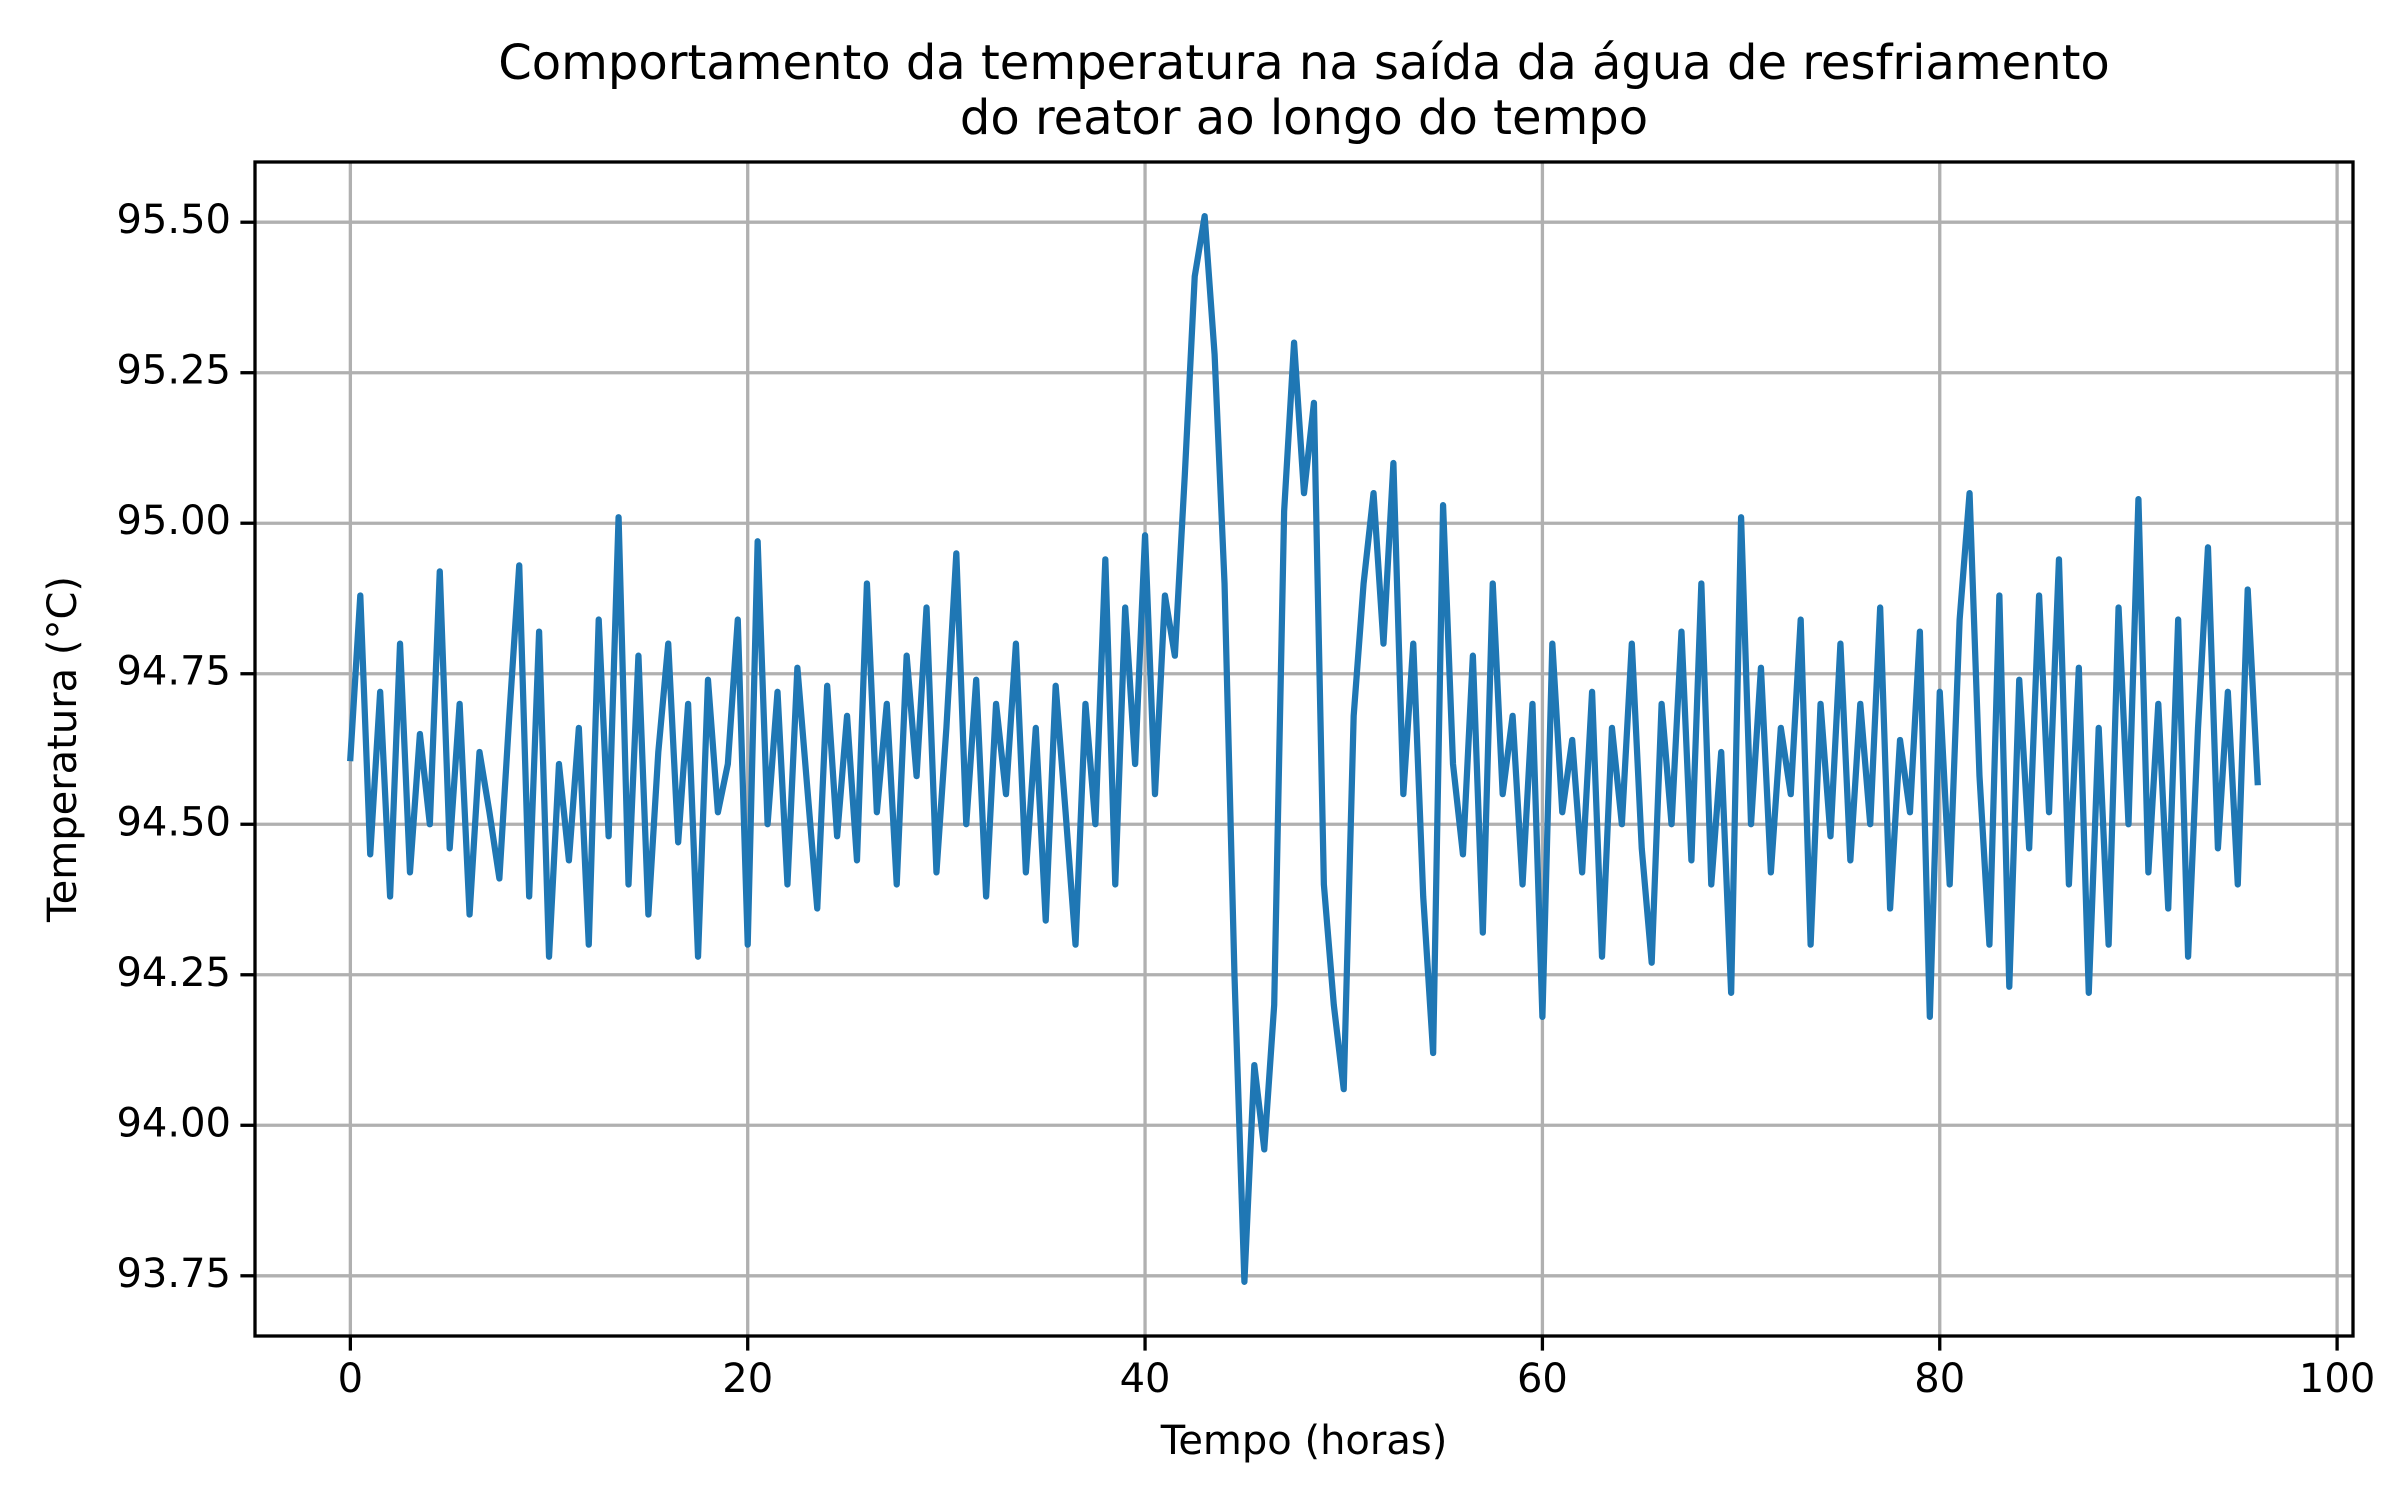 This screenshot has height=1500, width=2400. I want to click on y-tick-label: 94.25, so click(173, 973).